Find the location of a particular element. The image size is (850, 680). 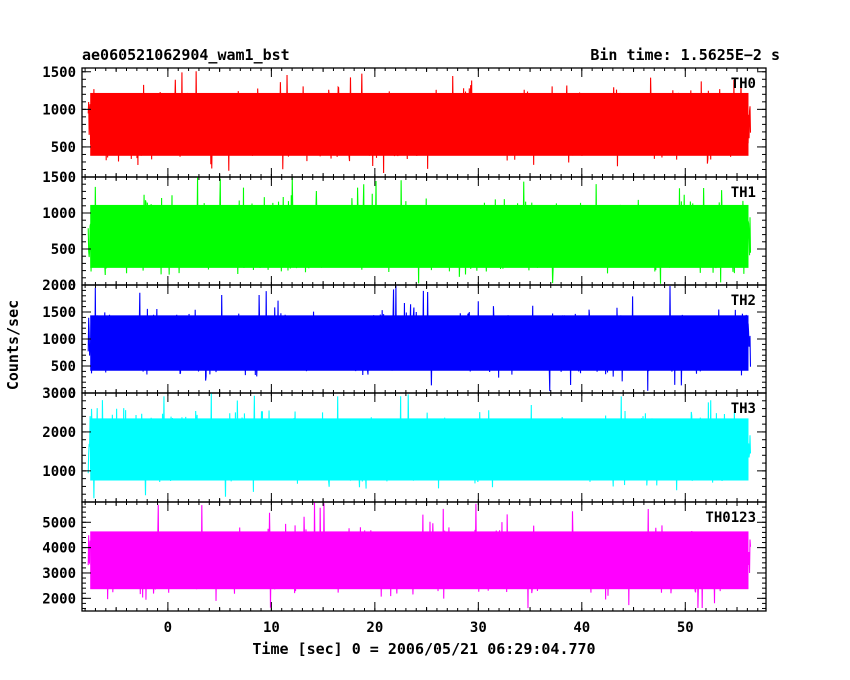

y-tick-label: 4000 is located at coordinates (59, 549).